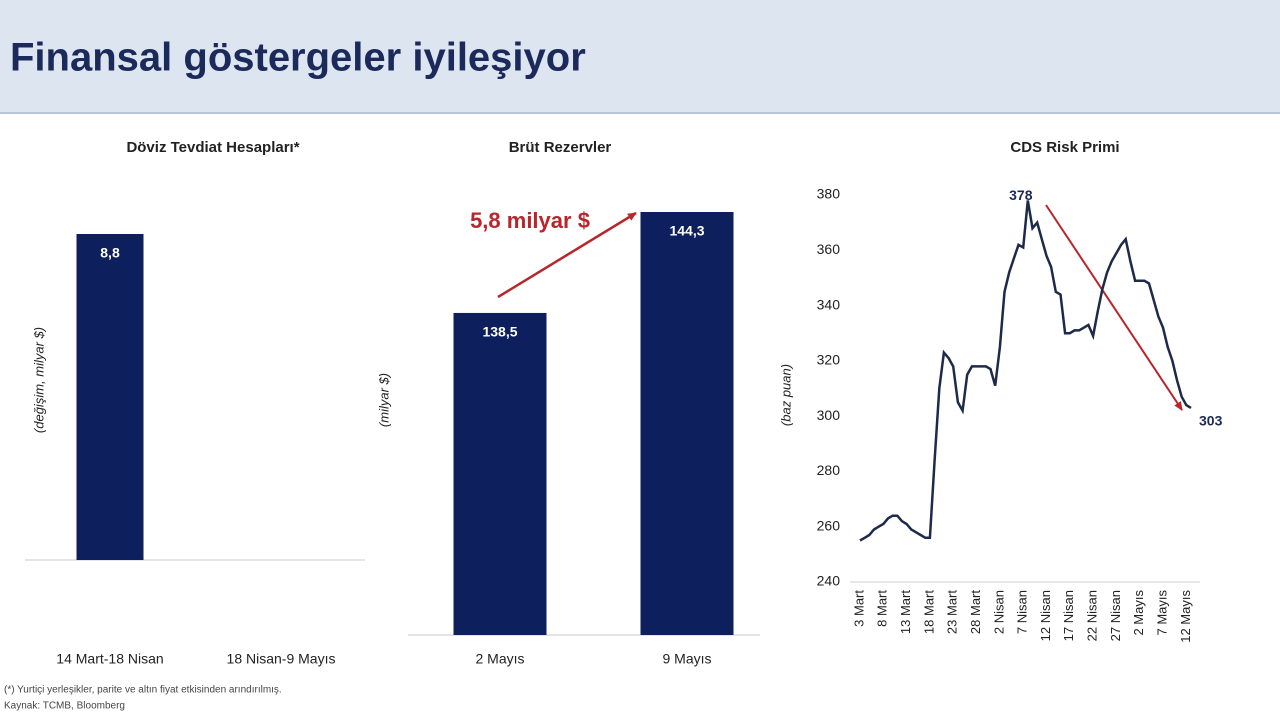 The height and width of the screenshot is (720, 1280). Describe the element at coordinates (530, 220) in the screenshot. I see `annotation: 5,8 milyar $` at that location.